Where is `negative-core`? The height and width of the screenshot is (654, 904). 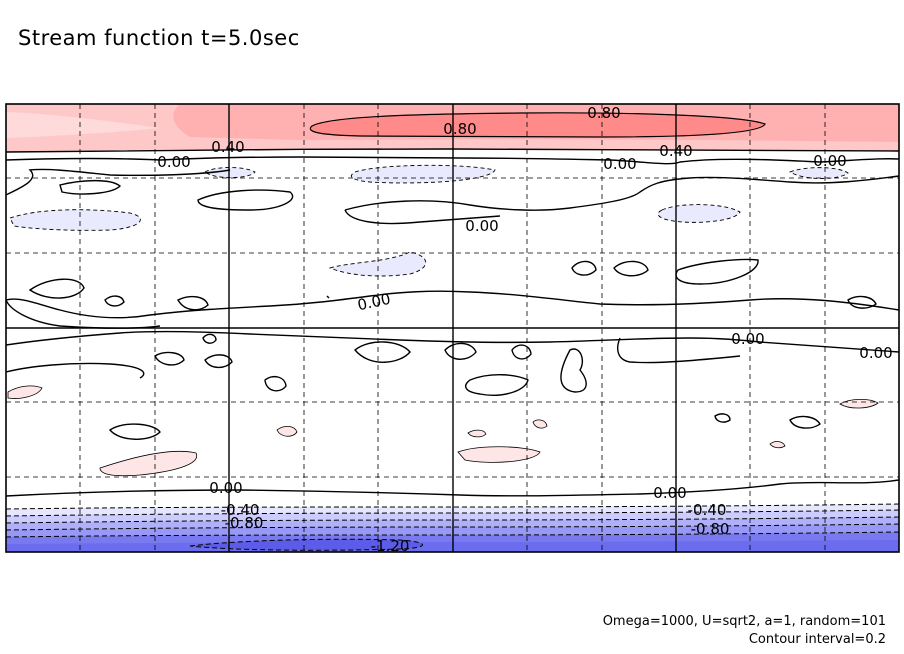 negative-core is located at coordinates (306, 544).